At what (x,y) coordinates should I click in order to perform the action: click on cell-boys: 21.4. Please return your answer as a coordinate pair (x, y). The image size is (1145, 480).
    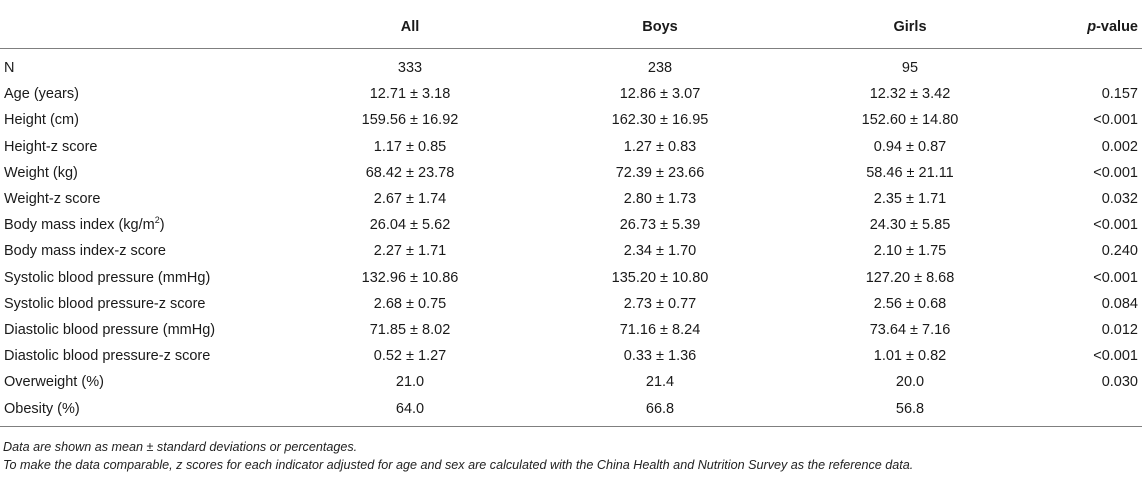
    Looking at the image, I should click on (660, 382).